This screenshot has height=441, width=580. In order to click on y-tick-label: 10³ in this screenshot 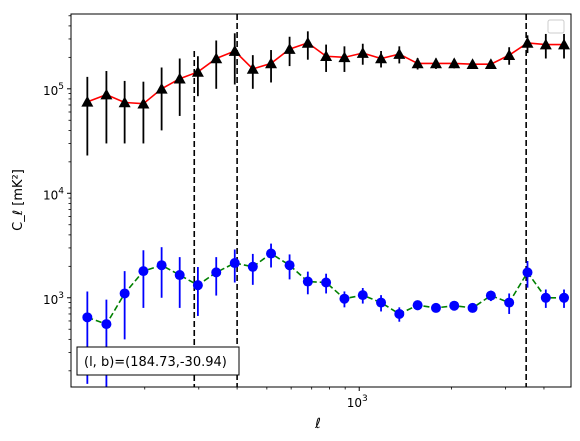, I will do `click(53, 299)`.